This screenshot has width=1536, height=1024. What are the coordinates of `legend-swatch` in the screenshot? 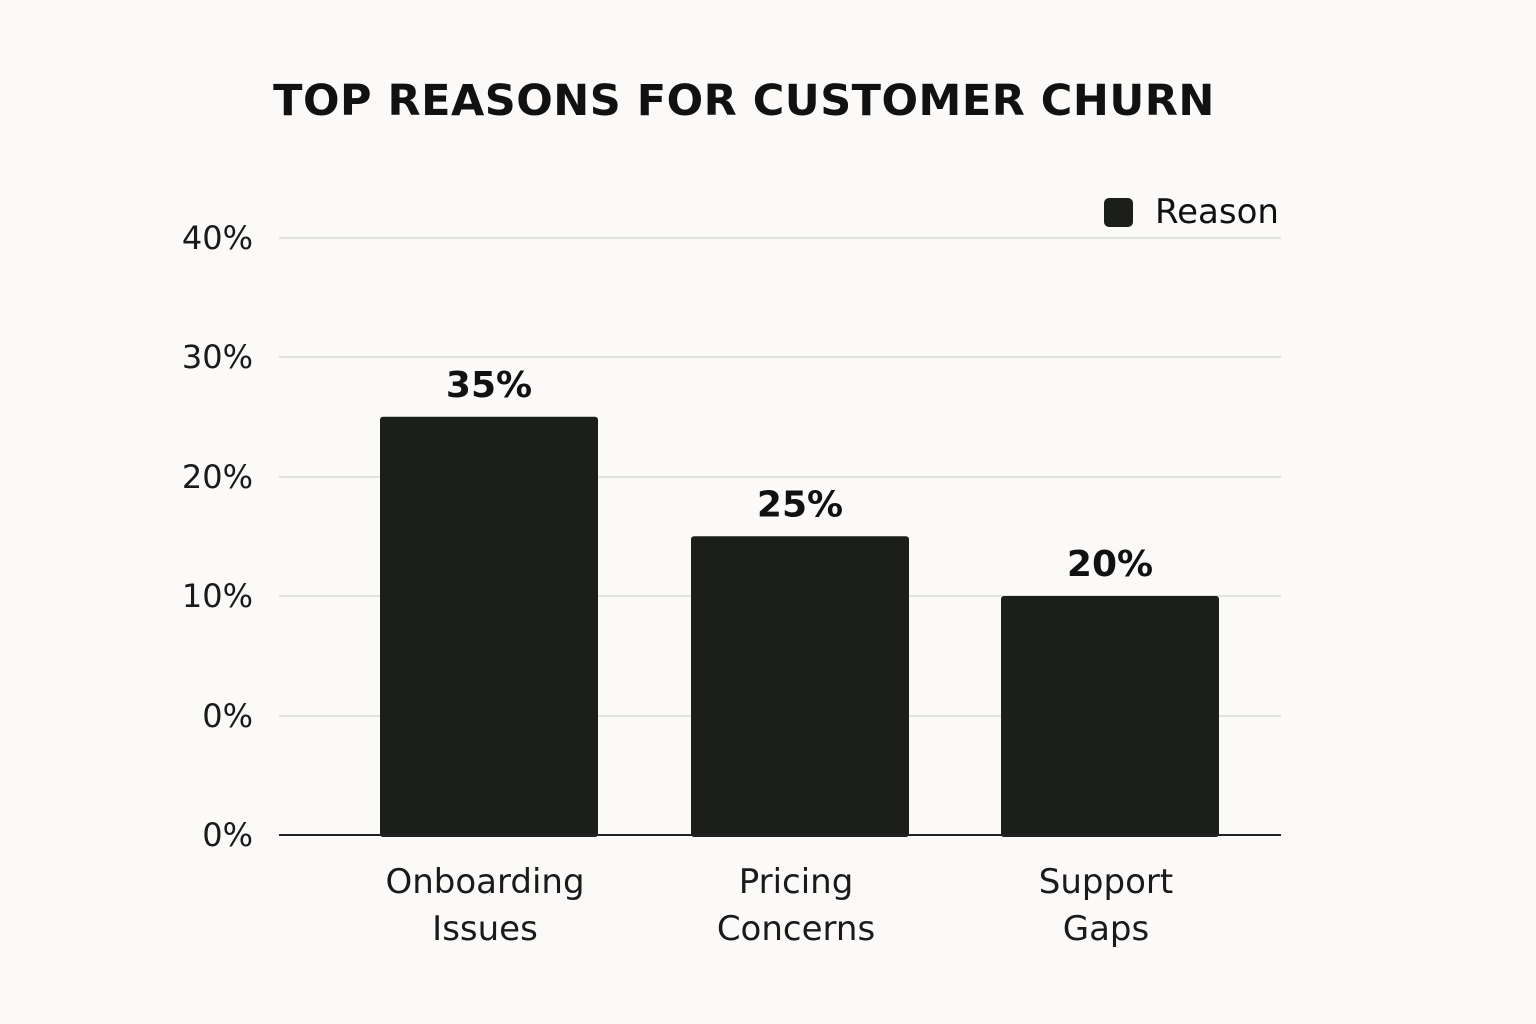 It's located at (1118, 212).